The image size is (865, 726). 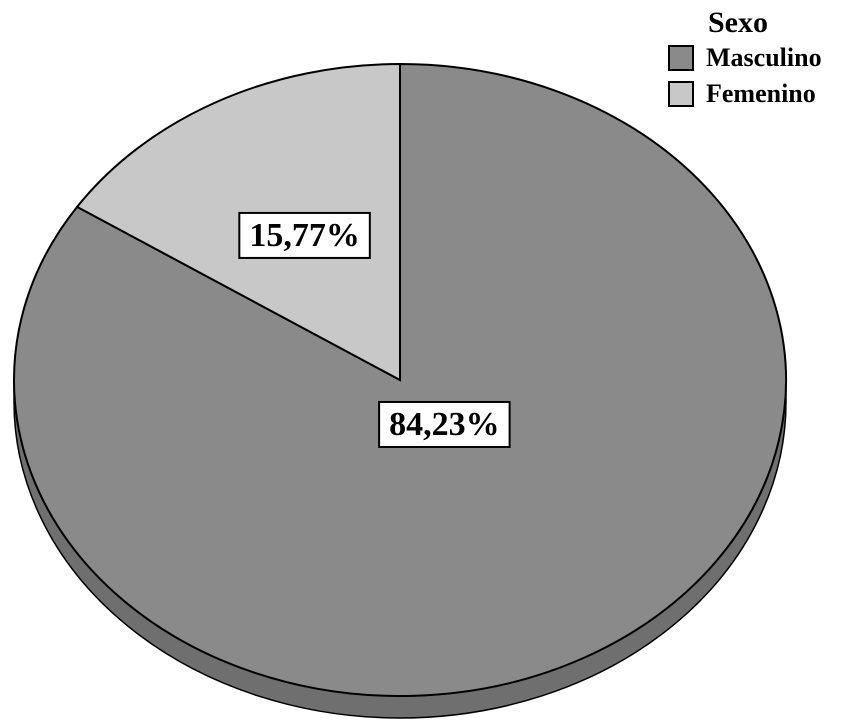 I want to click on slice-label-box-masculino, so click(x=444, y=424).